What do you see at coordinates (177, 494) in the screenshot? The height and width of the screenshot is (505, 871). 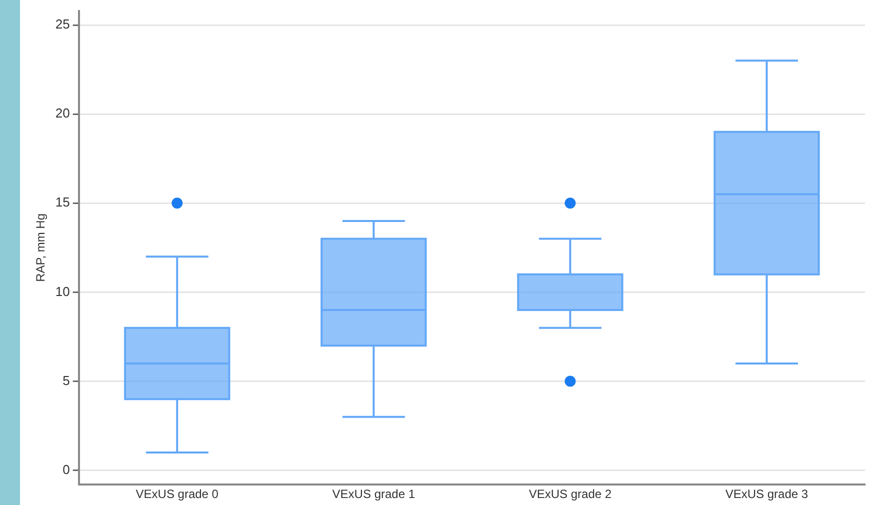 I see `x-tick-label: VExUS grade 0` at bounding box center [177, 494].